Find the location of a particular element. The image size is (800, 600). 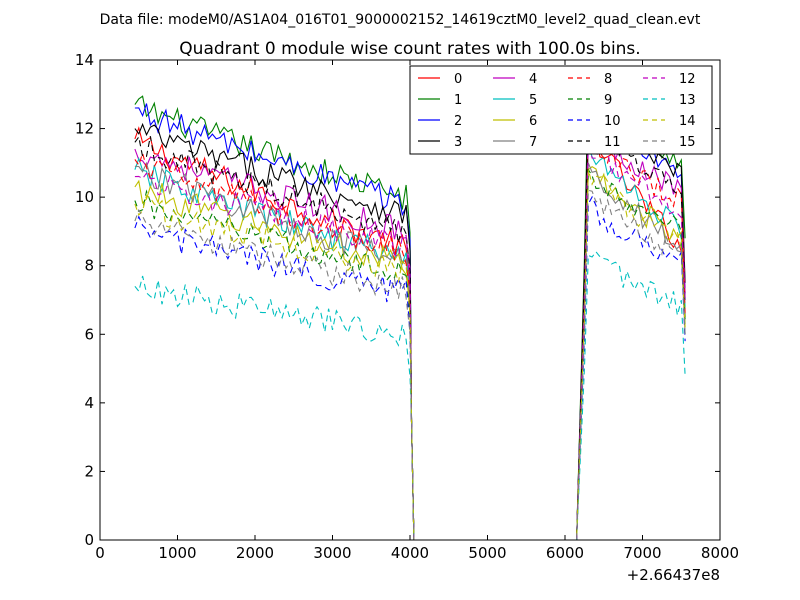

x-tick-label: 4000 is located at coordinates (410, 553).